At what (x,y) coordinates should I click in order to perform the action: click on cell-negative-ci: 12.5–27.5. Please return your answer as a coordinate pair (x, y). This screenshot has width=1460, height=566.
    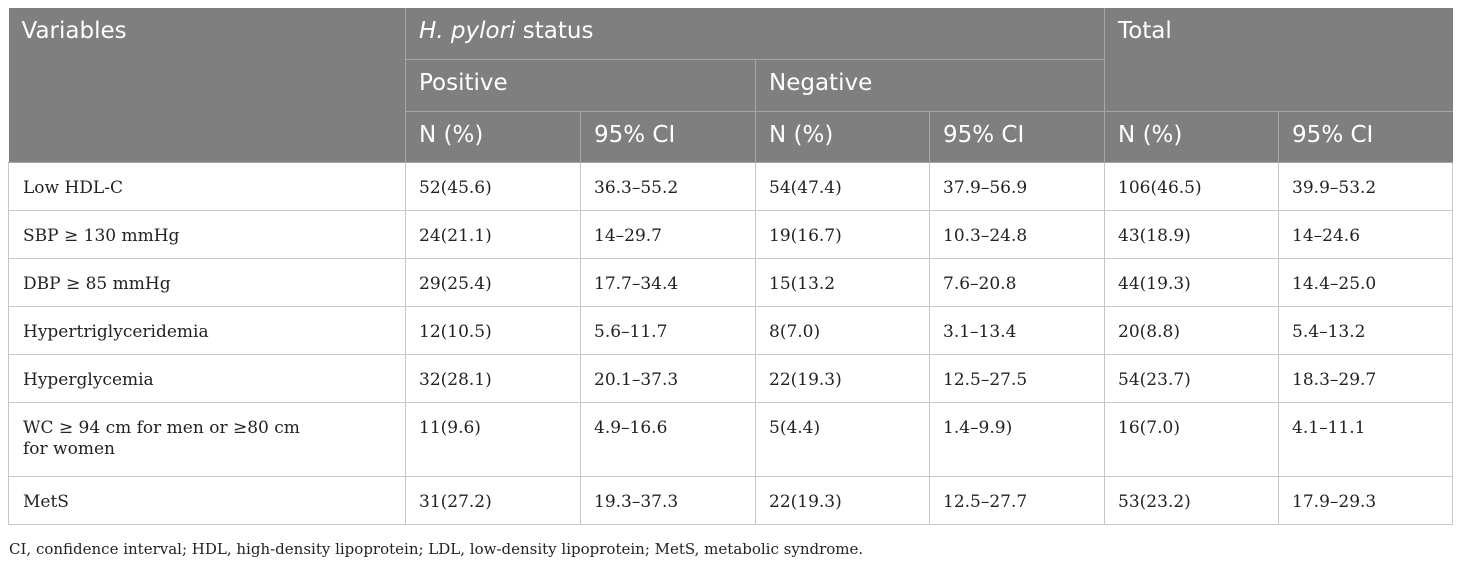
    Looking at the image, I should click on (1017, 378).